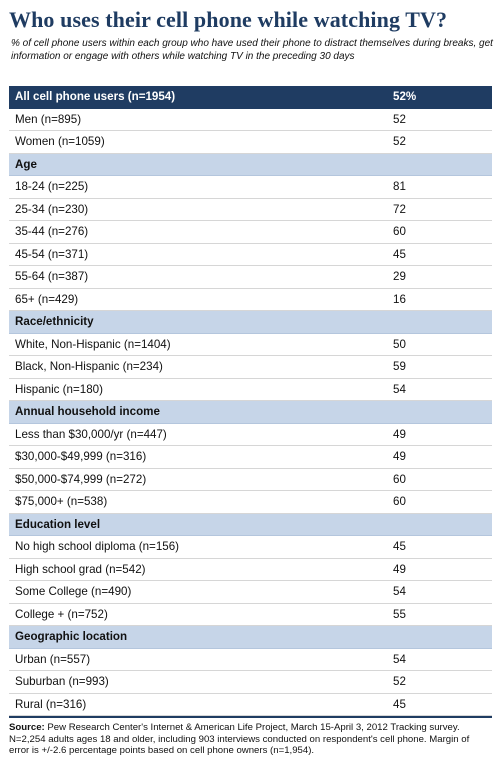  Describe the element at coordinates (53, 659) in the screenshot. I see `row-label: Urban (n=557)` at that location.